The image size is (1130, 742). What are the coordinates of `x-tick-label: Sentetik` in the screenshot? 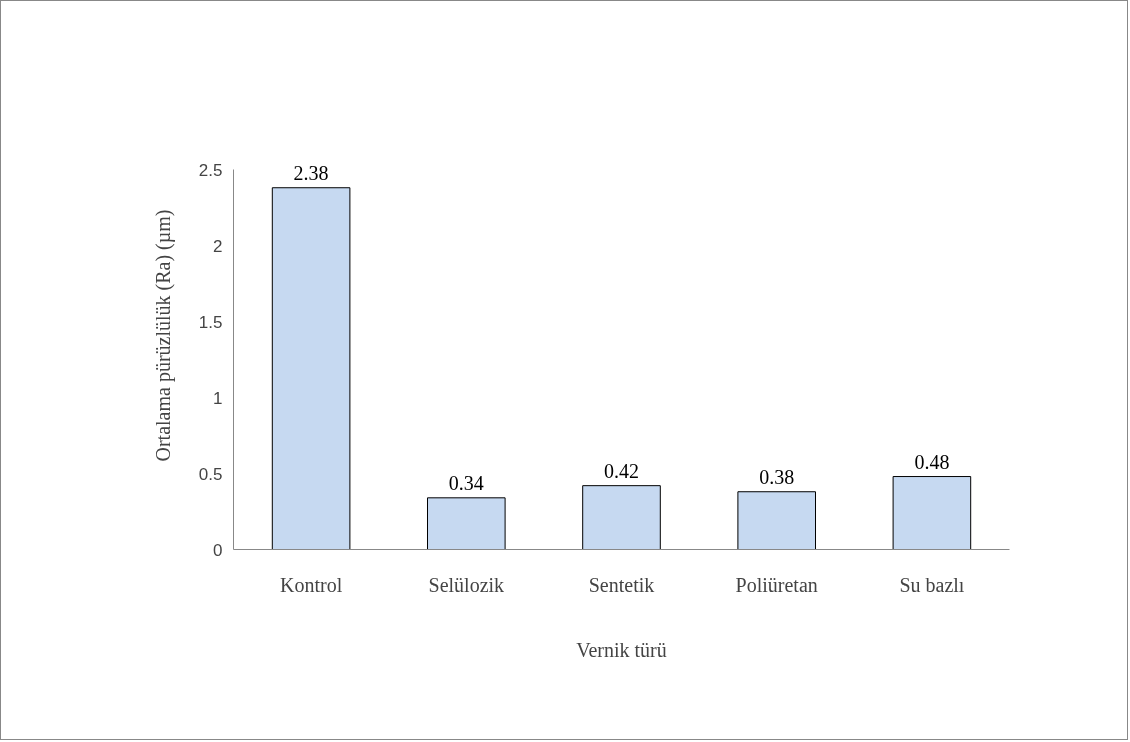 It's located at (621, 584).